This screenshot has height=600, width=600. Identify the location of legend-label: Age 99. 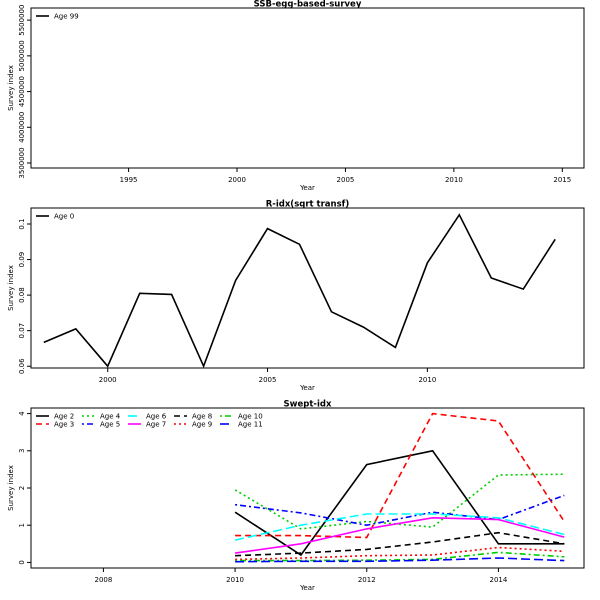
(66, 17).